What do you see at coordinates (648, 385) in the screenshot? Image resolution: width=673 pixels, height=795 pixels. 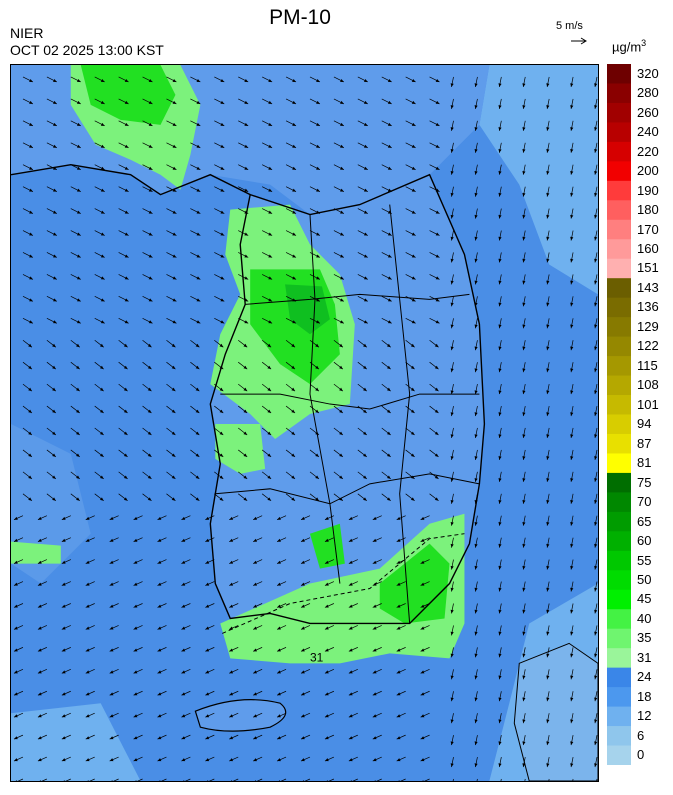 I see `legend-label-108: 108` at bounding box center [648, 385].